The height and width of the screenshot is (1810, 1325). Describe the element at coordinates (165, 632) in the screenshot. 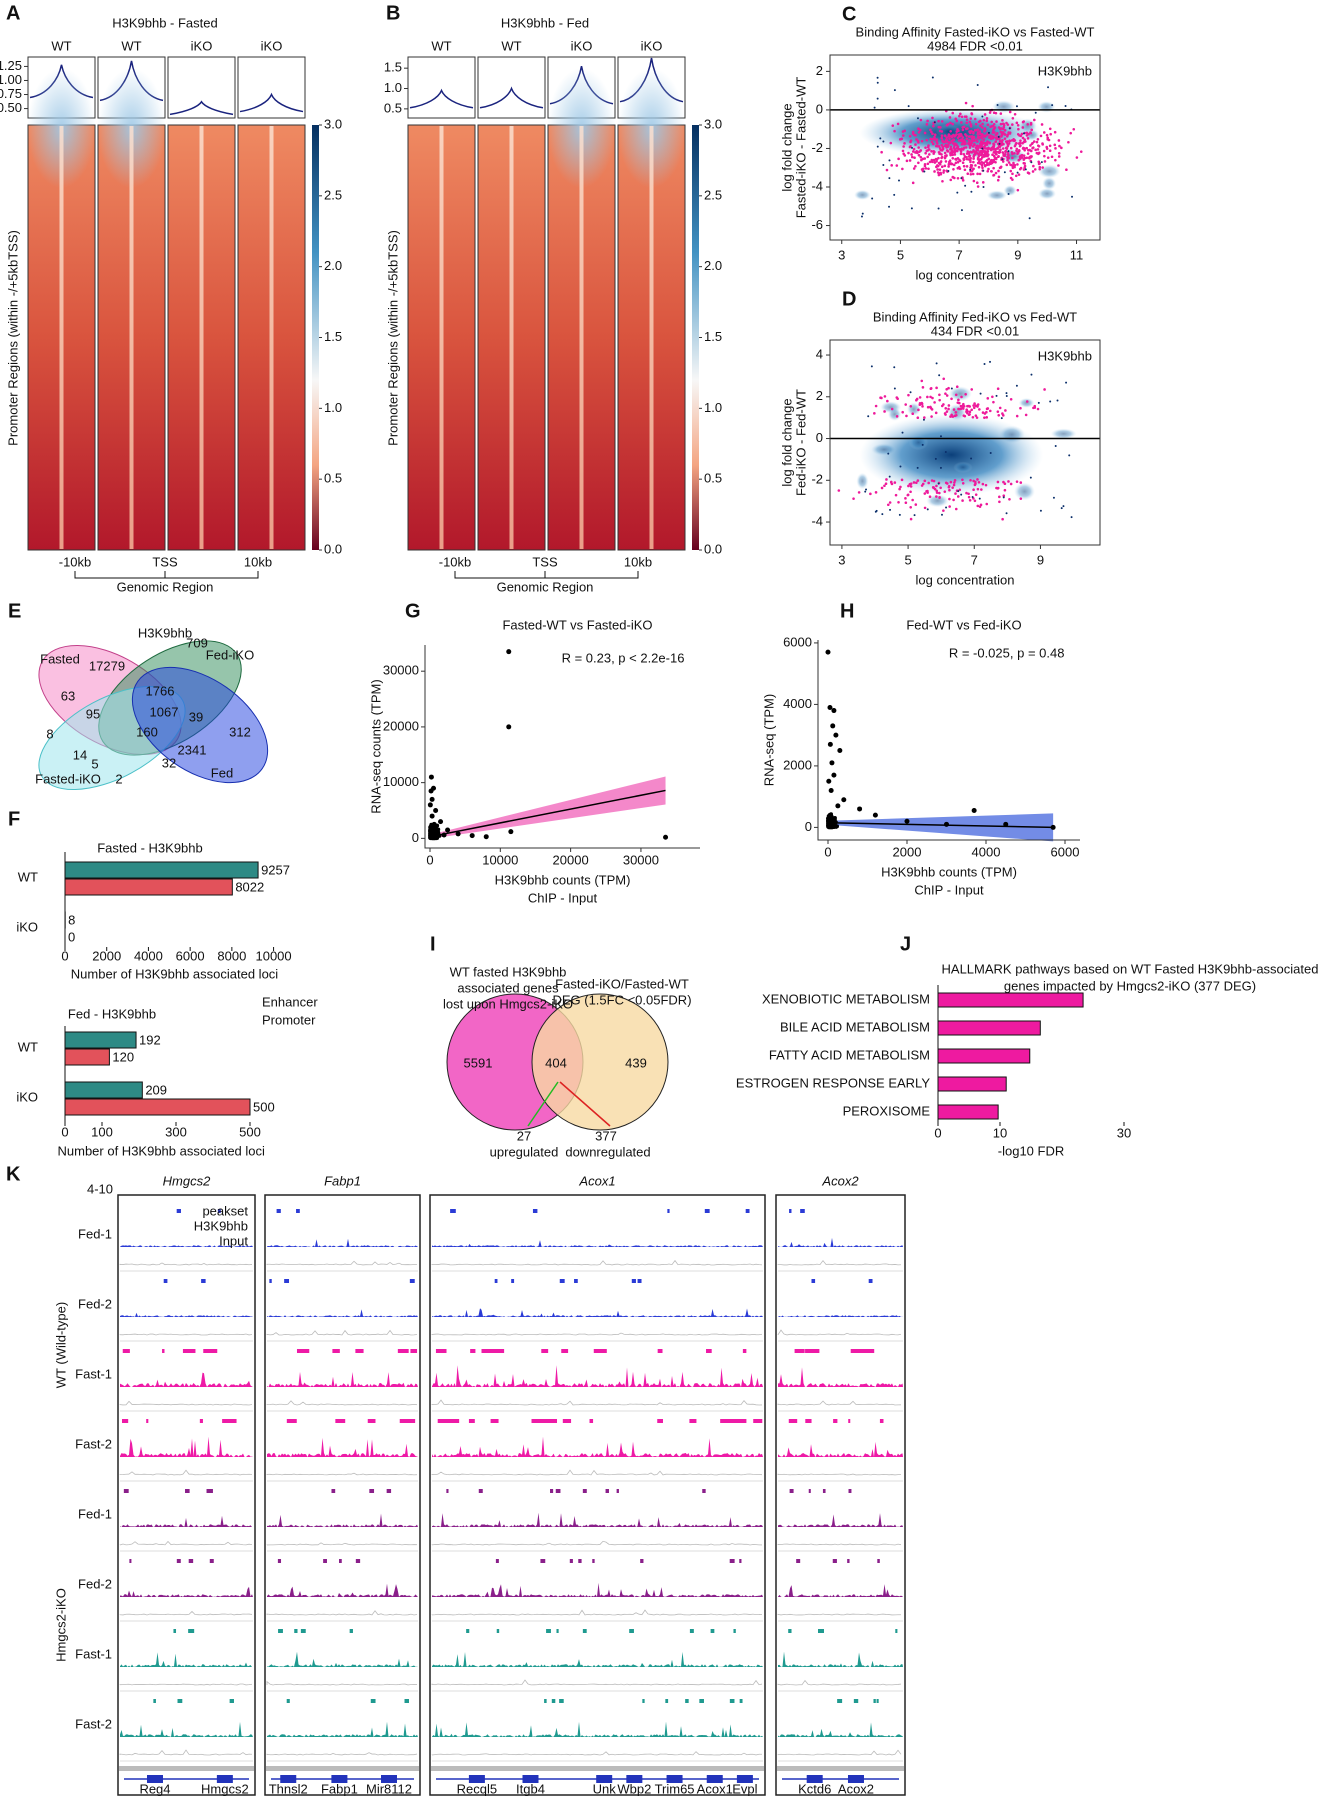

I see `venn-title: H3K9bhb` at that location.